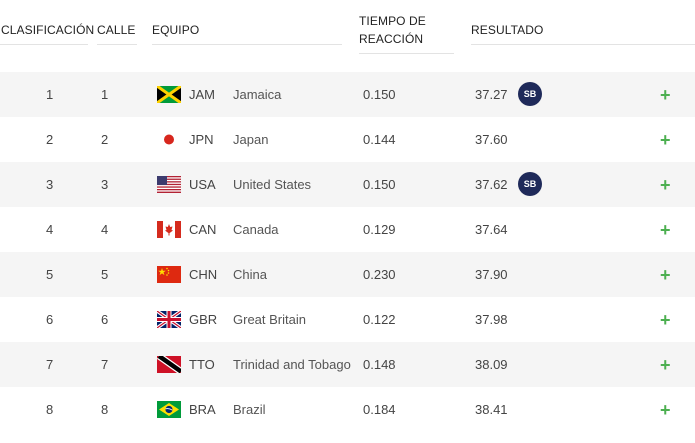 Image resolution: width=695 pixels, height=443 pixels. What do you see at coordinates (292, 364) in the screenshot?
I see `country-name: Trinidad and Tobago` at bounding box center [292, 364].